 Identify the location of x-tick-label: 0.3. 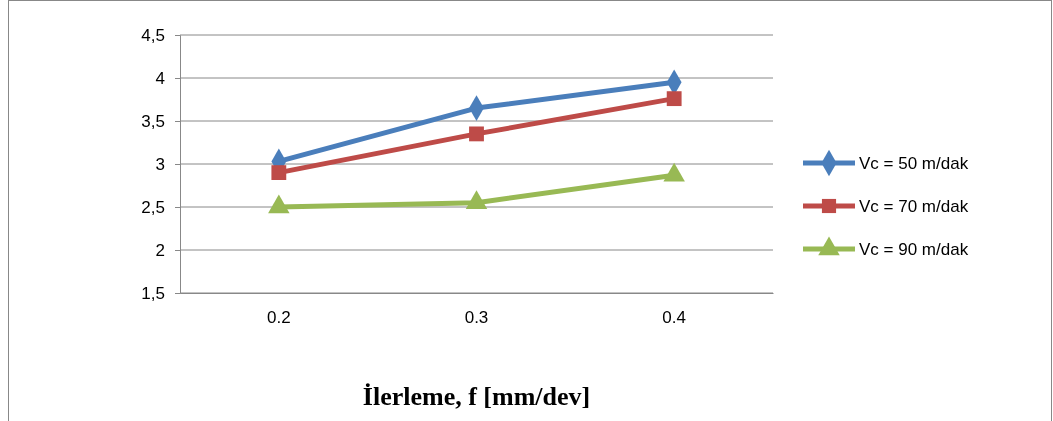
(476, 318).